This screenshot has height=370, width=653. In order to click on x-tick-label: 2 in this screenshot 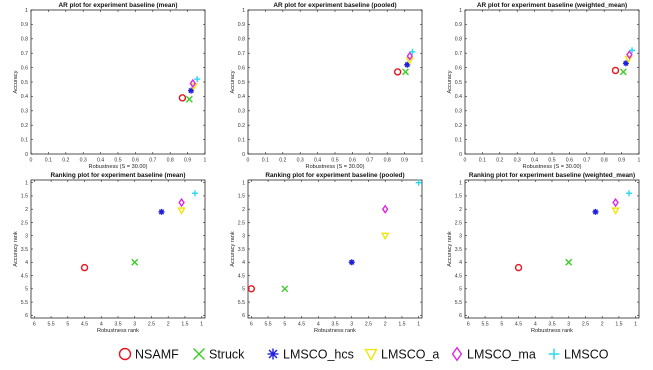, I will do `click(602, 325)`.